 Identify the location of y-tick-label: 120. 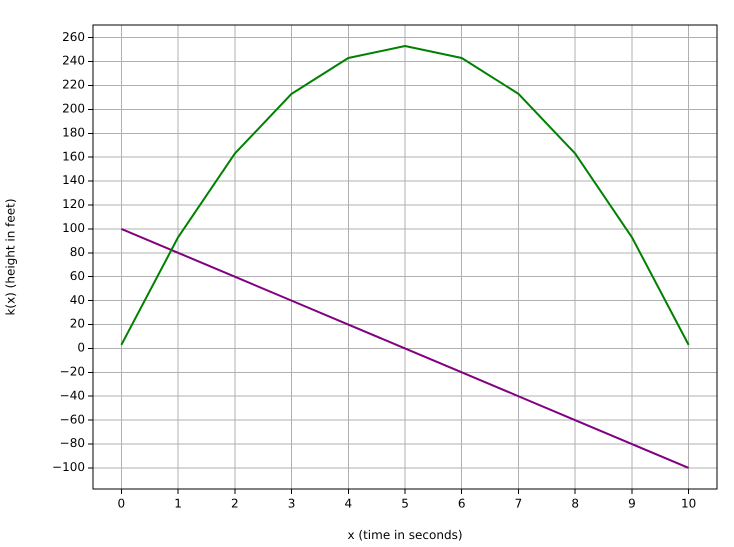
(73, 204).